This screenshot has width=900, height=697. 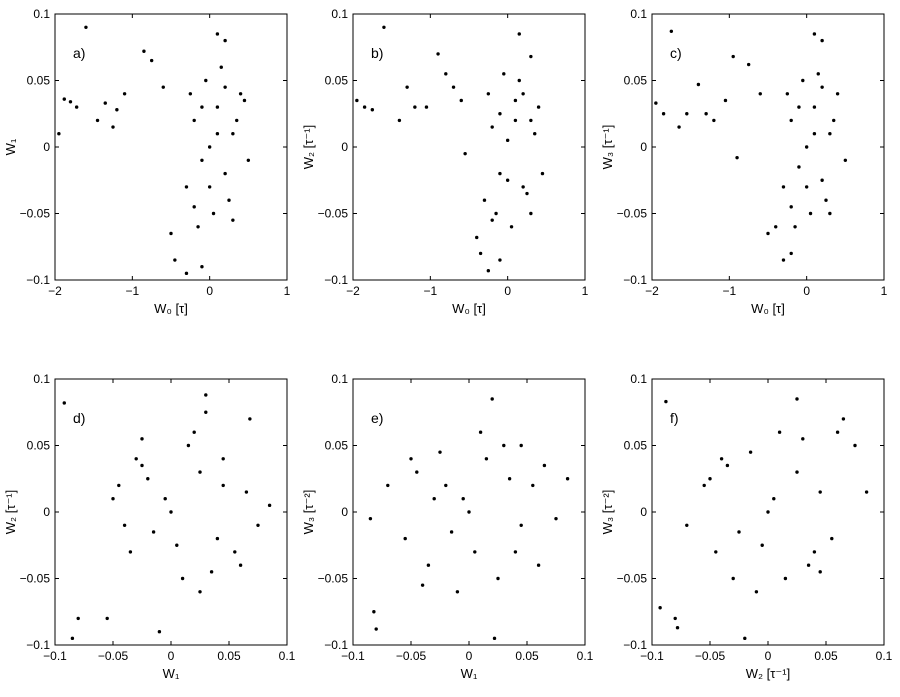 What do you see at coordinates (38, 645) in the screenshot?
I see `y-tick-label: −0.1` at bounding box center [38, 645].